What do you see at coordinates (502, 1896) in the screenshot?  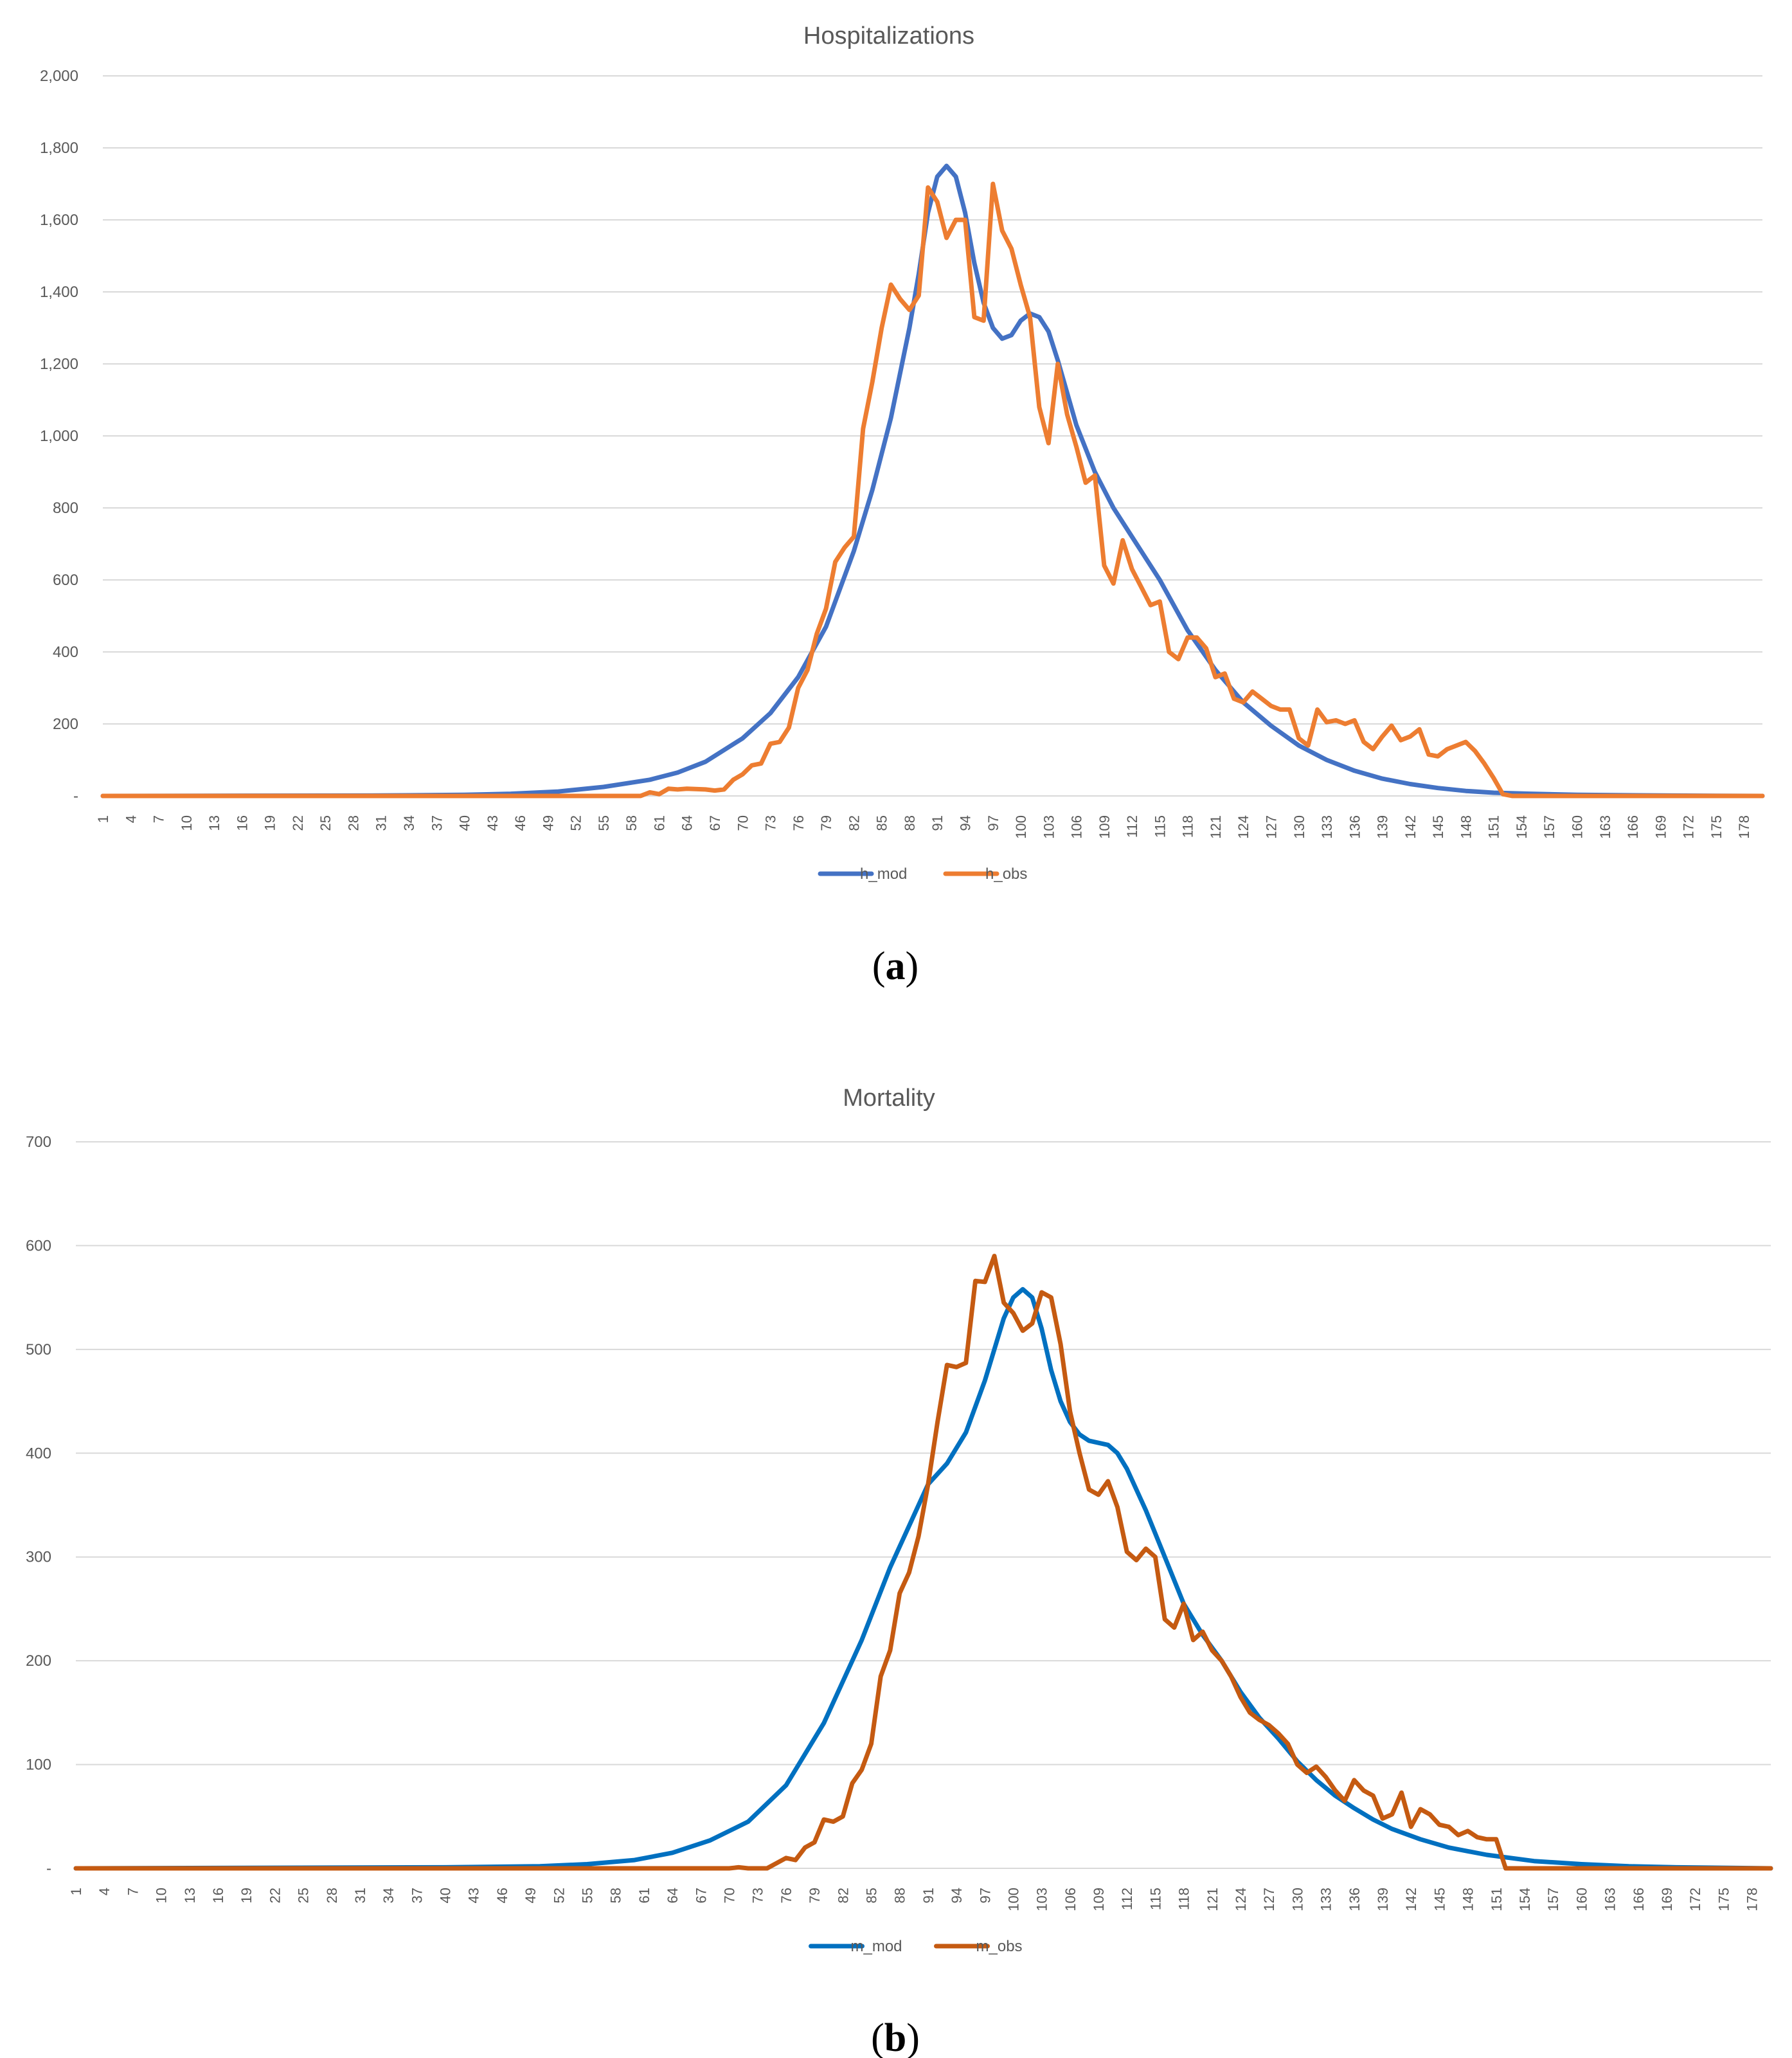 I see `x-tick-label: 46` at bounding box center [502, 1896].